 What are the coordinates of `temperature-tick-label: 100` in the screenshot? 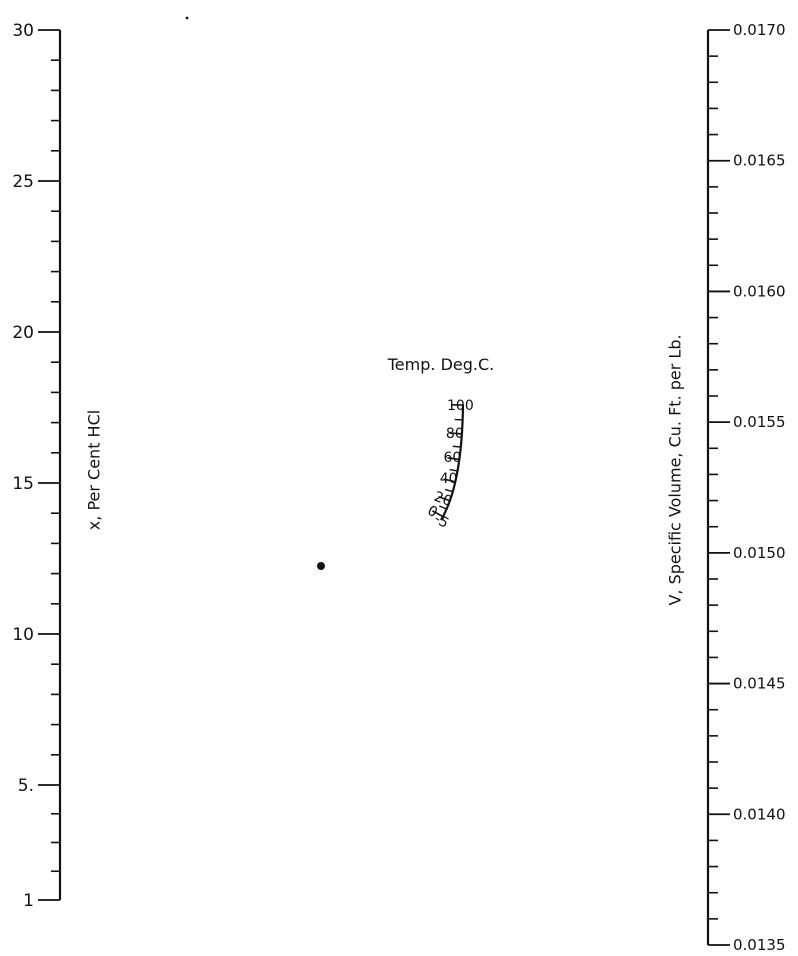 It's located at (460, 406).